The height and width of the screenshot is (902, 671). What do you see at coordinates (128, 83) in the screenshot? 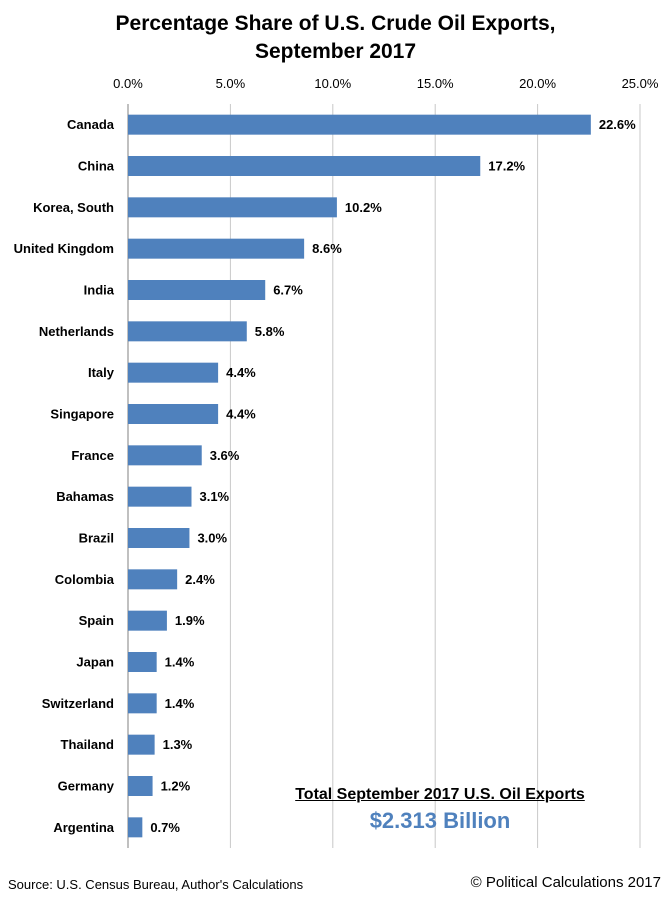
I see `x-tick-label: 0.0%` at bounding box center [128, 83].